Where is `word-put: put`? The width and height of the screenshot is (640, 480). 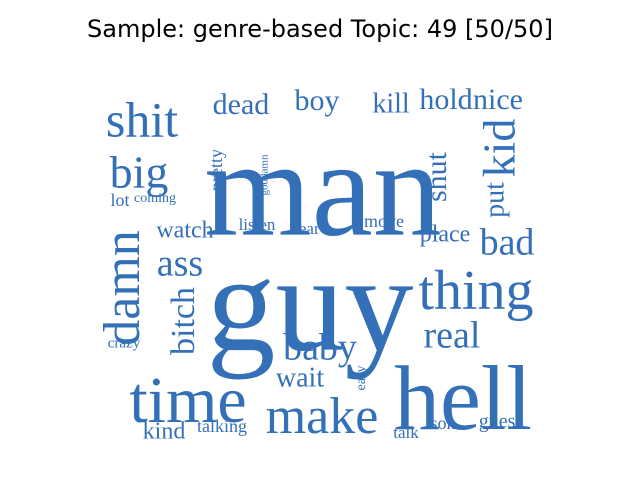 word-put: put is located at coordinates (494, 200).